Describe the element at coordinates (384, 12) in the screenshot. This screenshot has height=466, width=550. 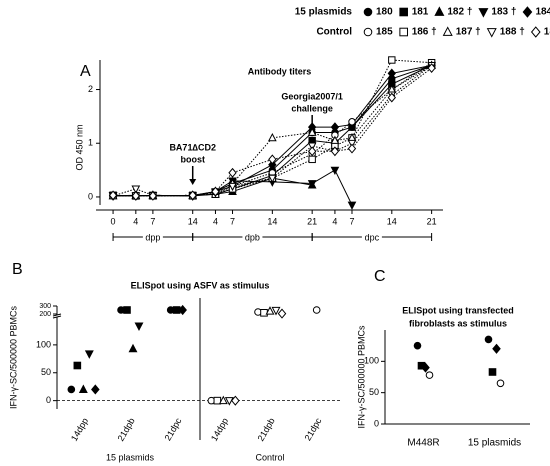
I see `legend-label: 180` at that location.